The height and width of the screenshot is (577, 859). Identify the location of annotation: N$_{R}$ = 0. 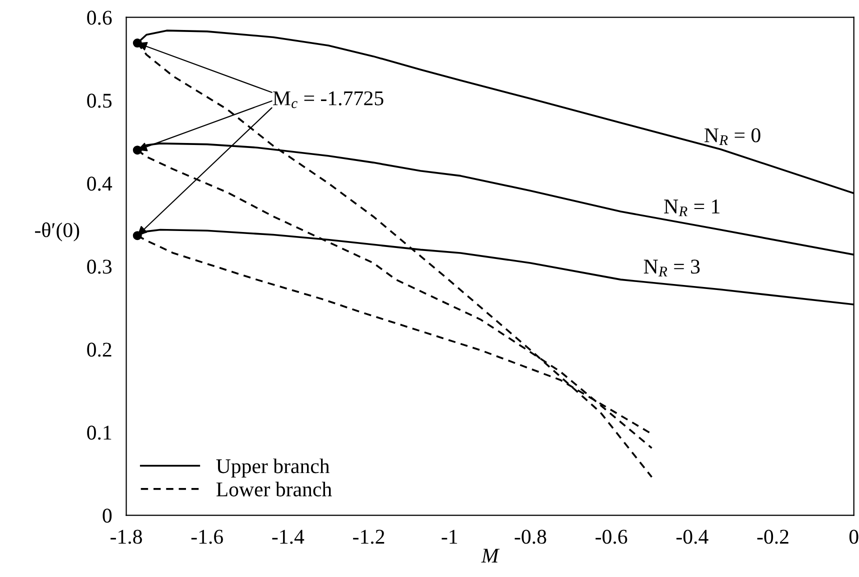
(732, 136).